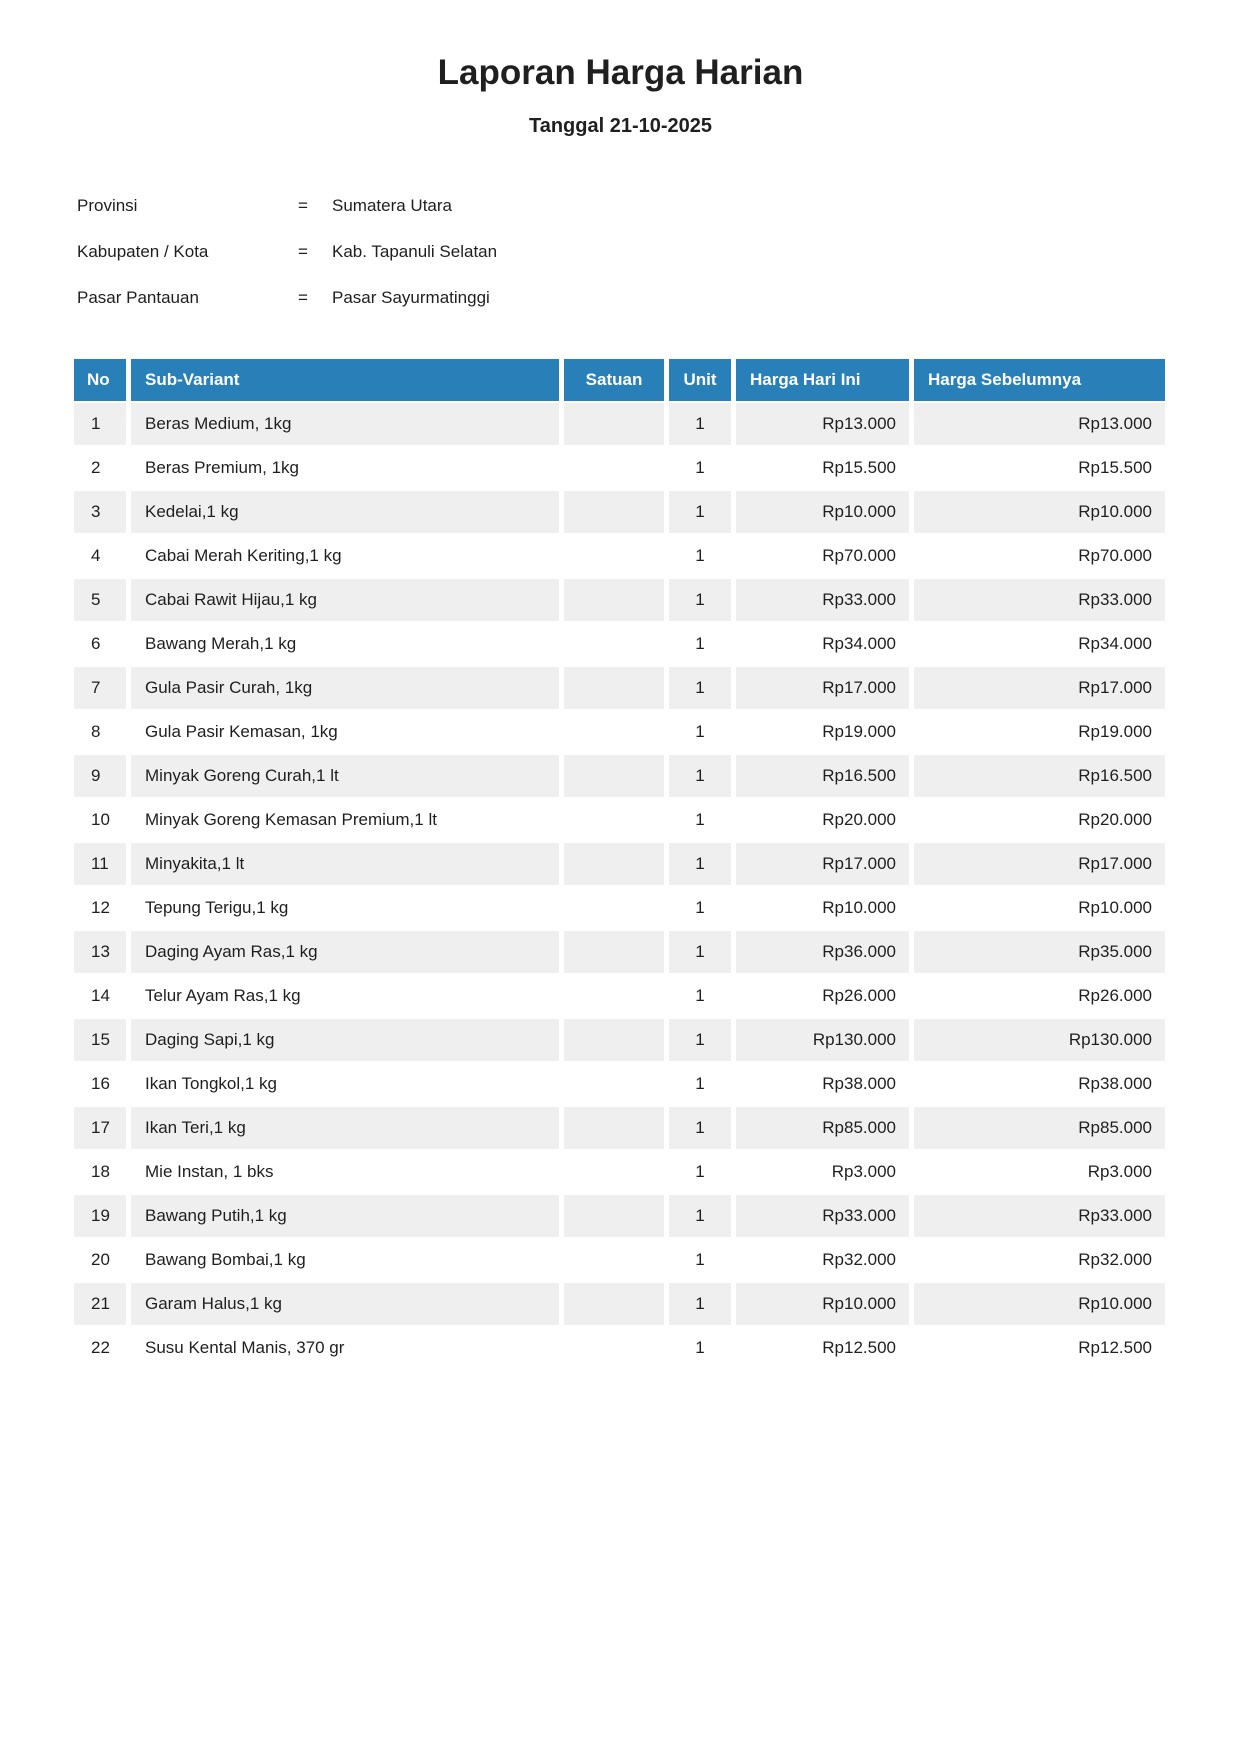 This screenshot has height=1755, width=1241. Describe the element at coordinates (102, 513) in the screenshot. I see `row-number-cell: 3` at that location.